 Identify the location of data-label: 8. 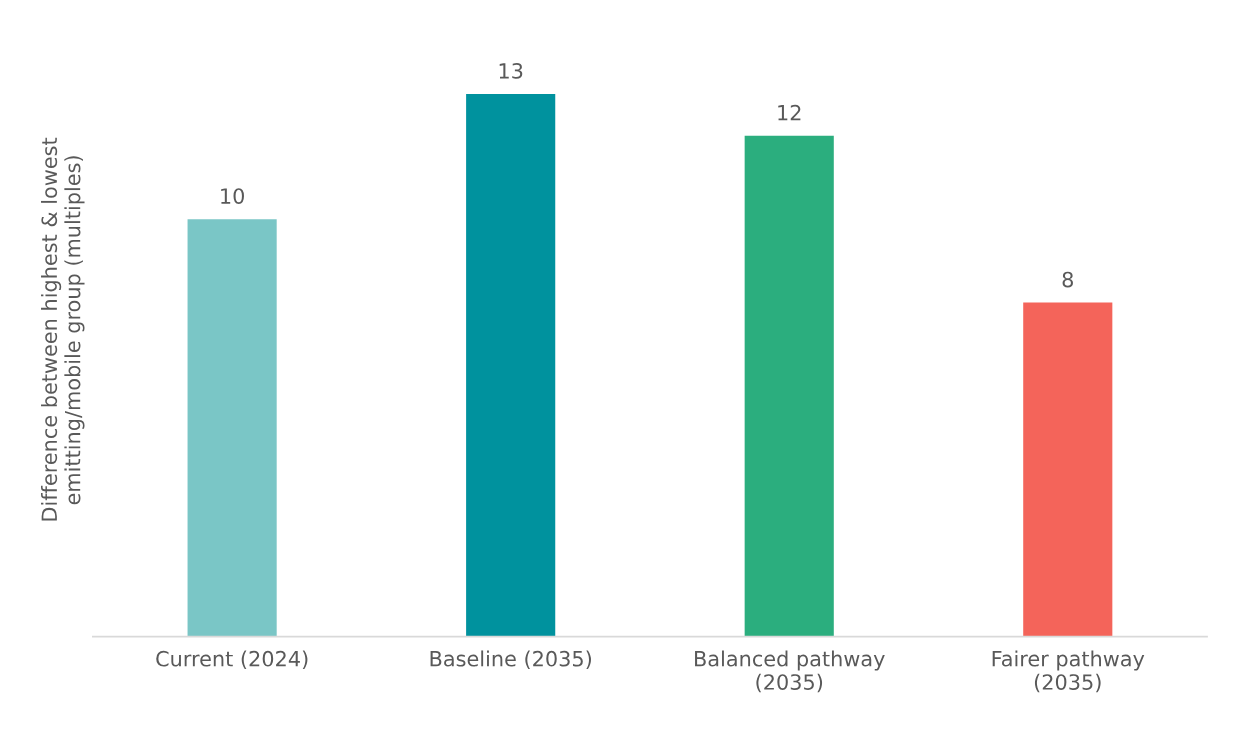
(1067, 279).